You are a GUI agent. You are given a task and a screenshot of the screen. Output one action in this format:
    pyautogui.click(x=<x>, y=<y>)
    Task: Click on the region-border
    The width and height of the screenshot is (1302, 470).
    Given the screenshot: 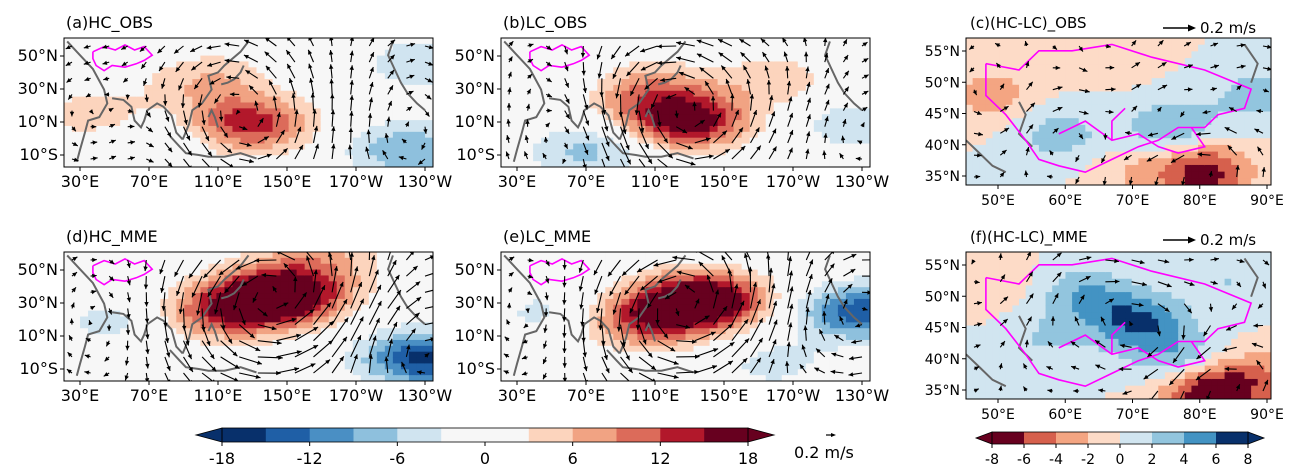 What is the action you would take?
    pyautogui.click(x=123, y=57)
    